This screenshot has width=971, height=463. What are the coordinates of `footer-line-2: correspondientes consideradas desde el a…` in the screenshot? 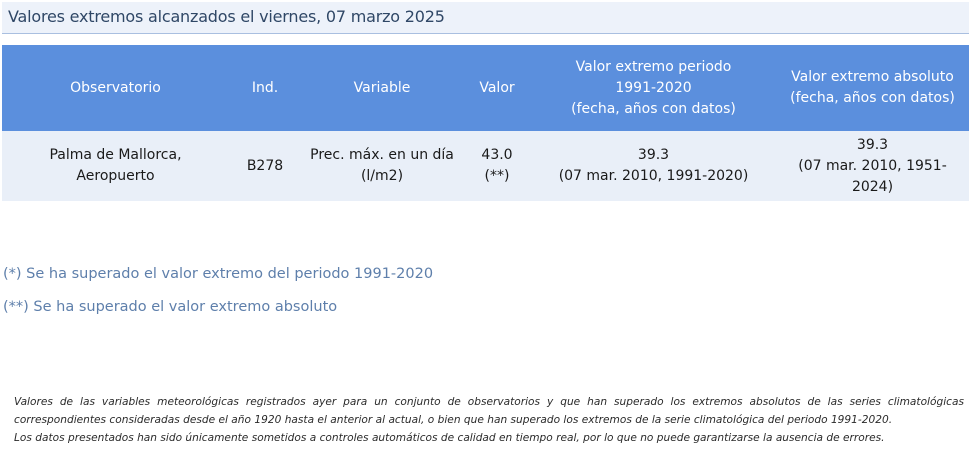 It's located at (453, 420).